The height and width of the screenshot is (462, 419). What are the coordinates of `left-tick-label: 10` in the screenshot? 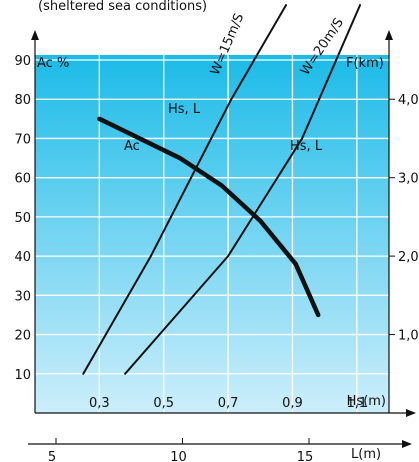 It's located at (22, 375).